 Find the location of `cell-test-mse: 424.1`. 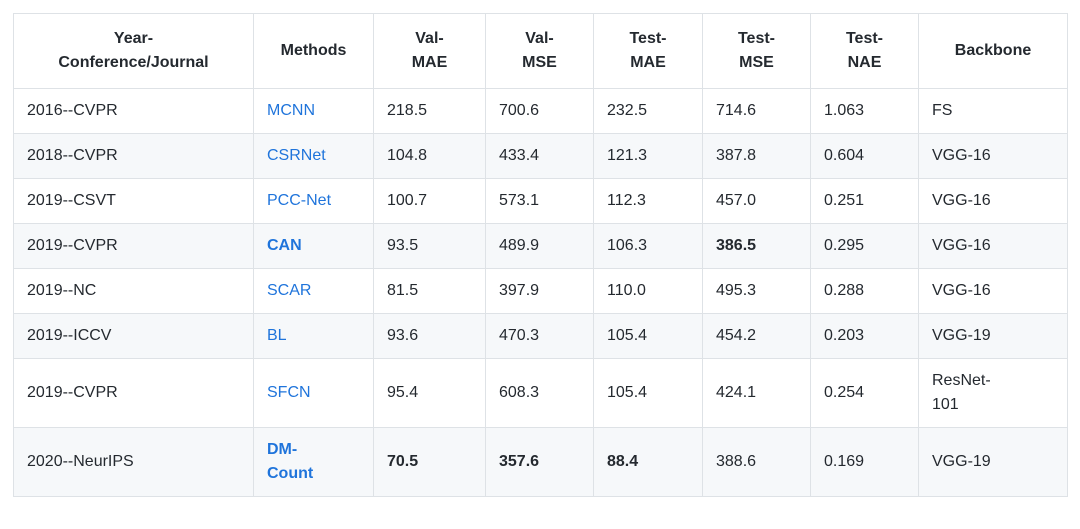

cell-test-mse: 424.1 is located at coordinates (756, 393).